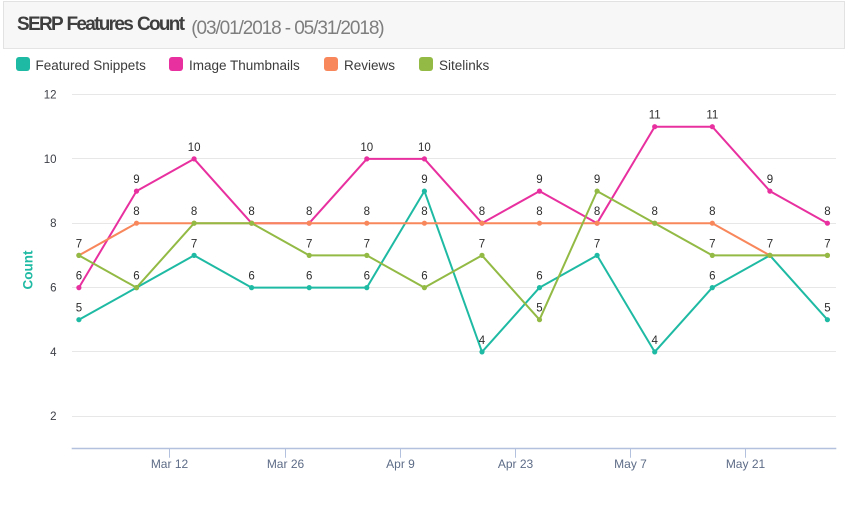 This screenshot has height=521, width=852. Describe the element at coordinates (630, 464) in the screenshot. I see `svg-text: May 7` at that location.